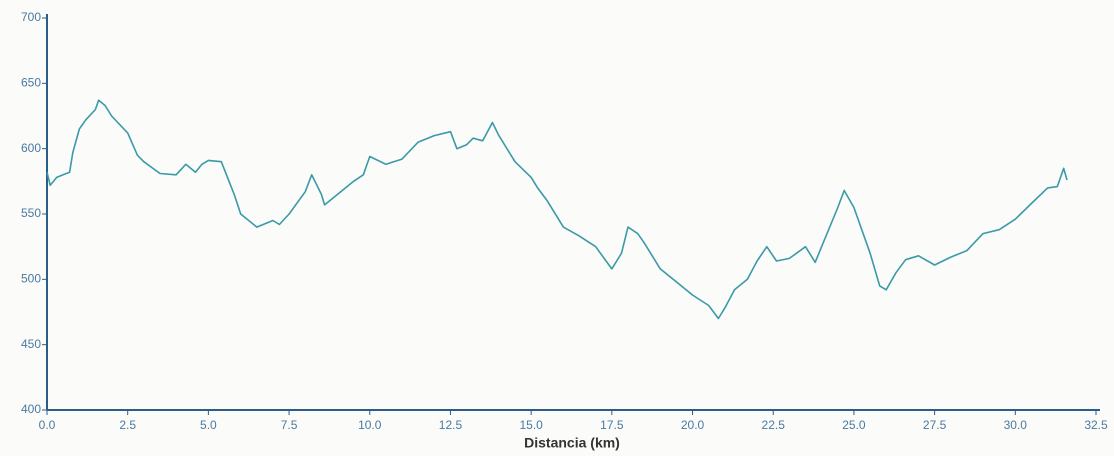  What do you see at coordinates (693, 425) in the screenshot?
I see `x-tick-label: 20.0` at bounding box center [693, 425].